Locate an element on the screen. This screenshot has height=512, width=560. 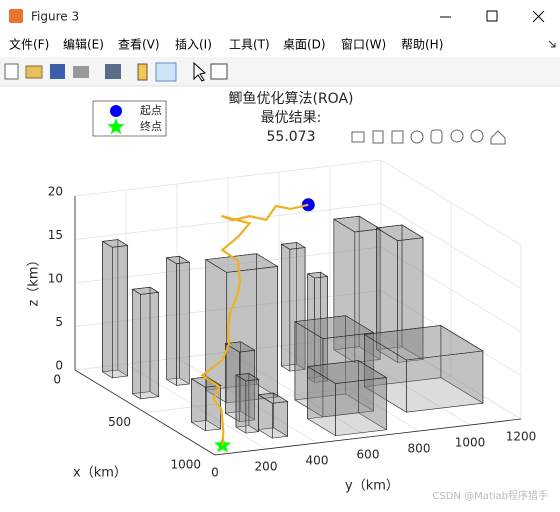
menu-item: 文件(F) is located at coordinates (29, 44).